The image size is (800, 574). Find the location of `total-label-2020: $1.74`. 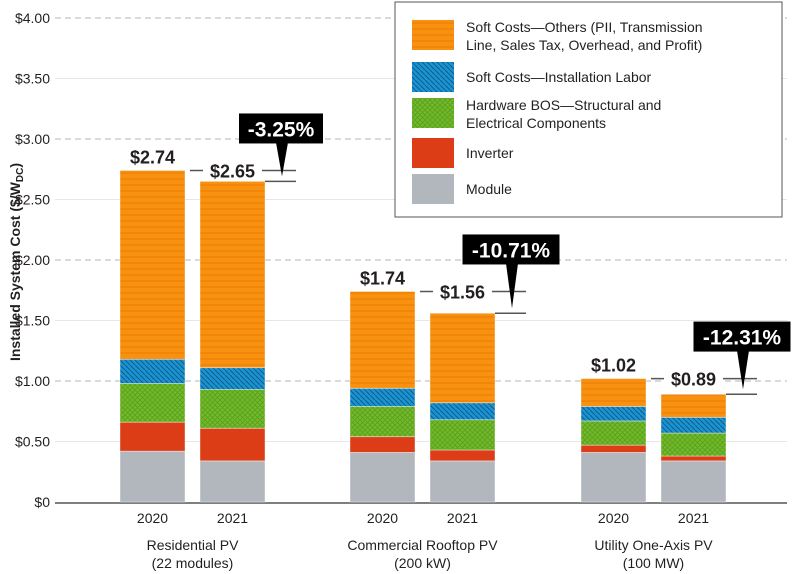

total-label-2020: $1.74 is located at coordinates (382, 278).